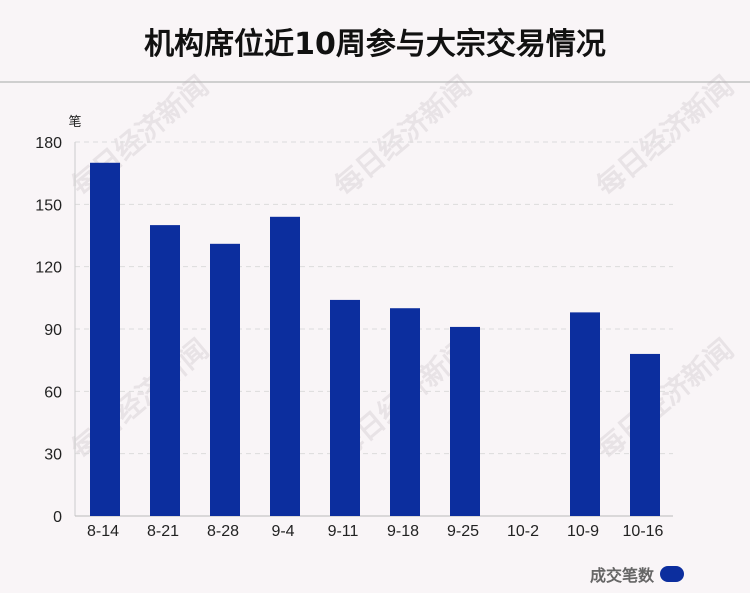 The image size is (750, 593). I want to click on x-tick-label: 8-28, so click(223, 531).